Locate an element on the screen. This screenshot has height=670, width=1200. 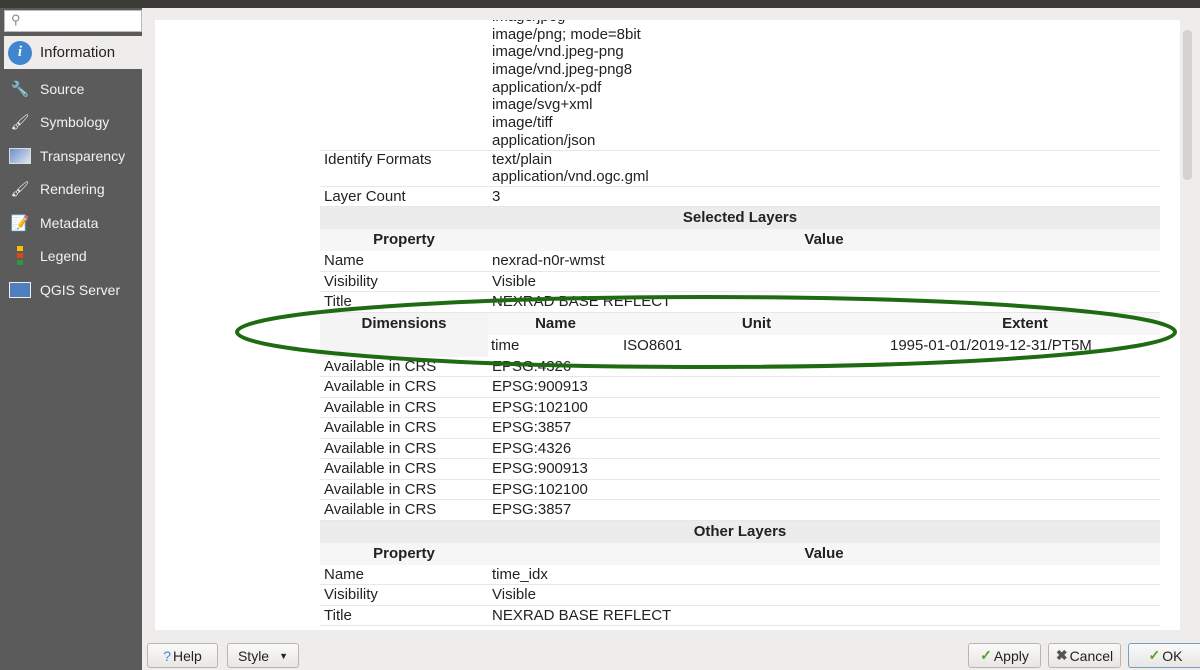
style-dropdown: Style ▼ is located at coordinates (263, 655).